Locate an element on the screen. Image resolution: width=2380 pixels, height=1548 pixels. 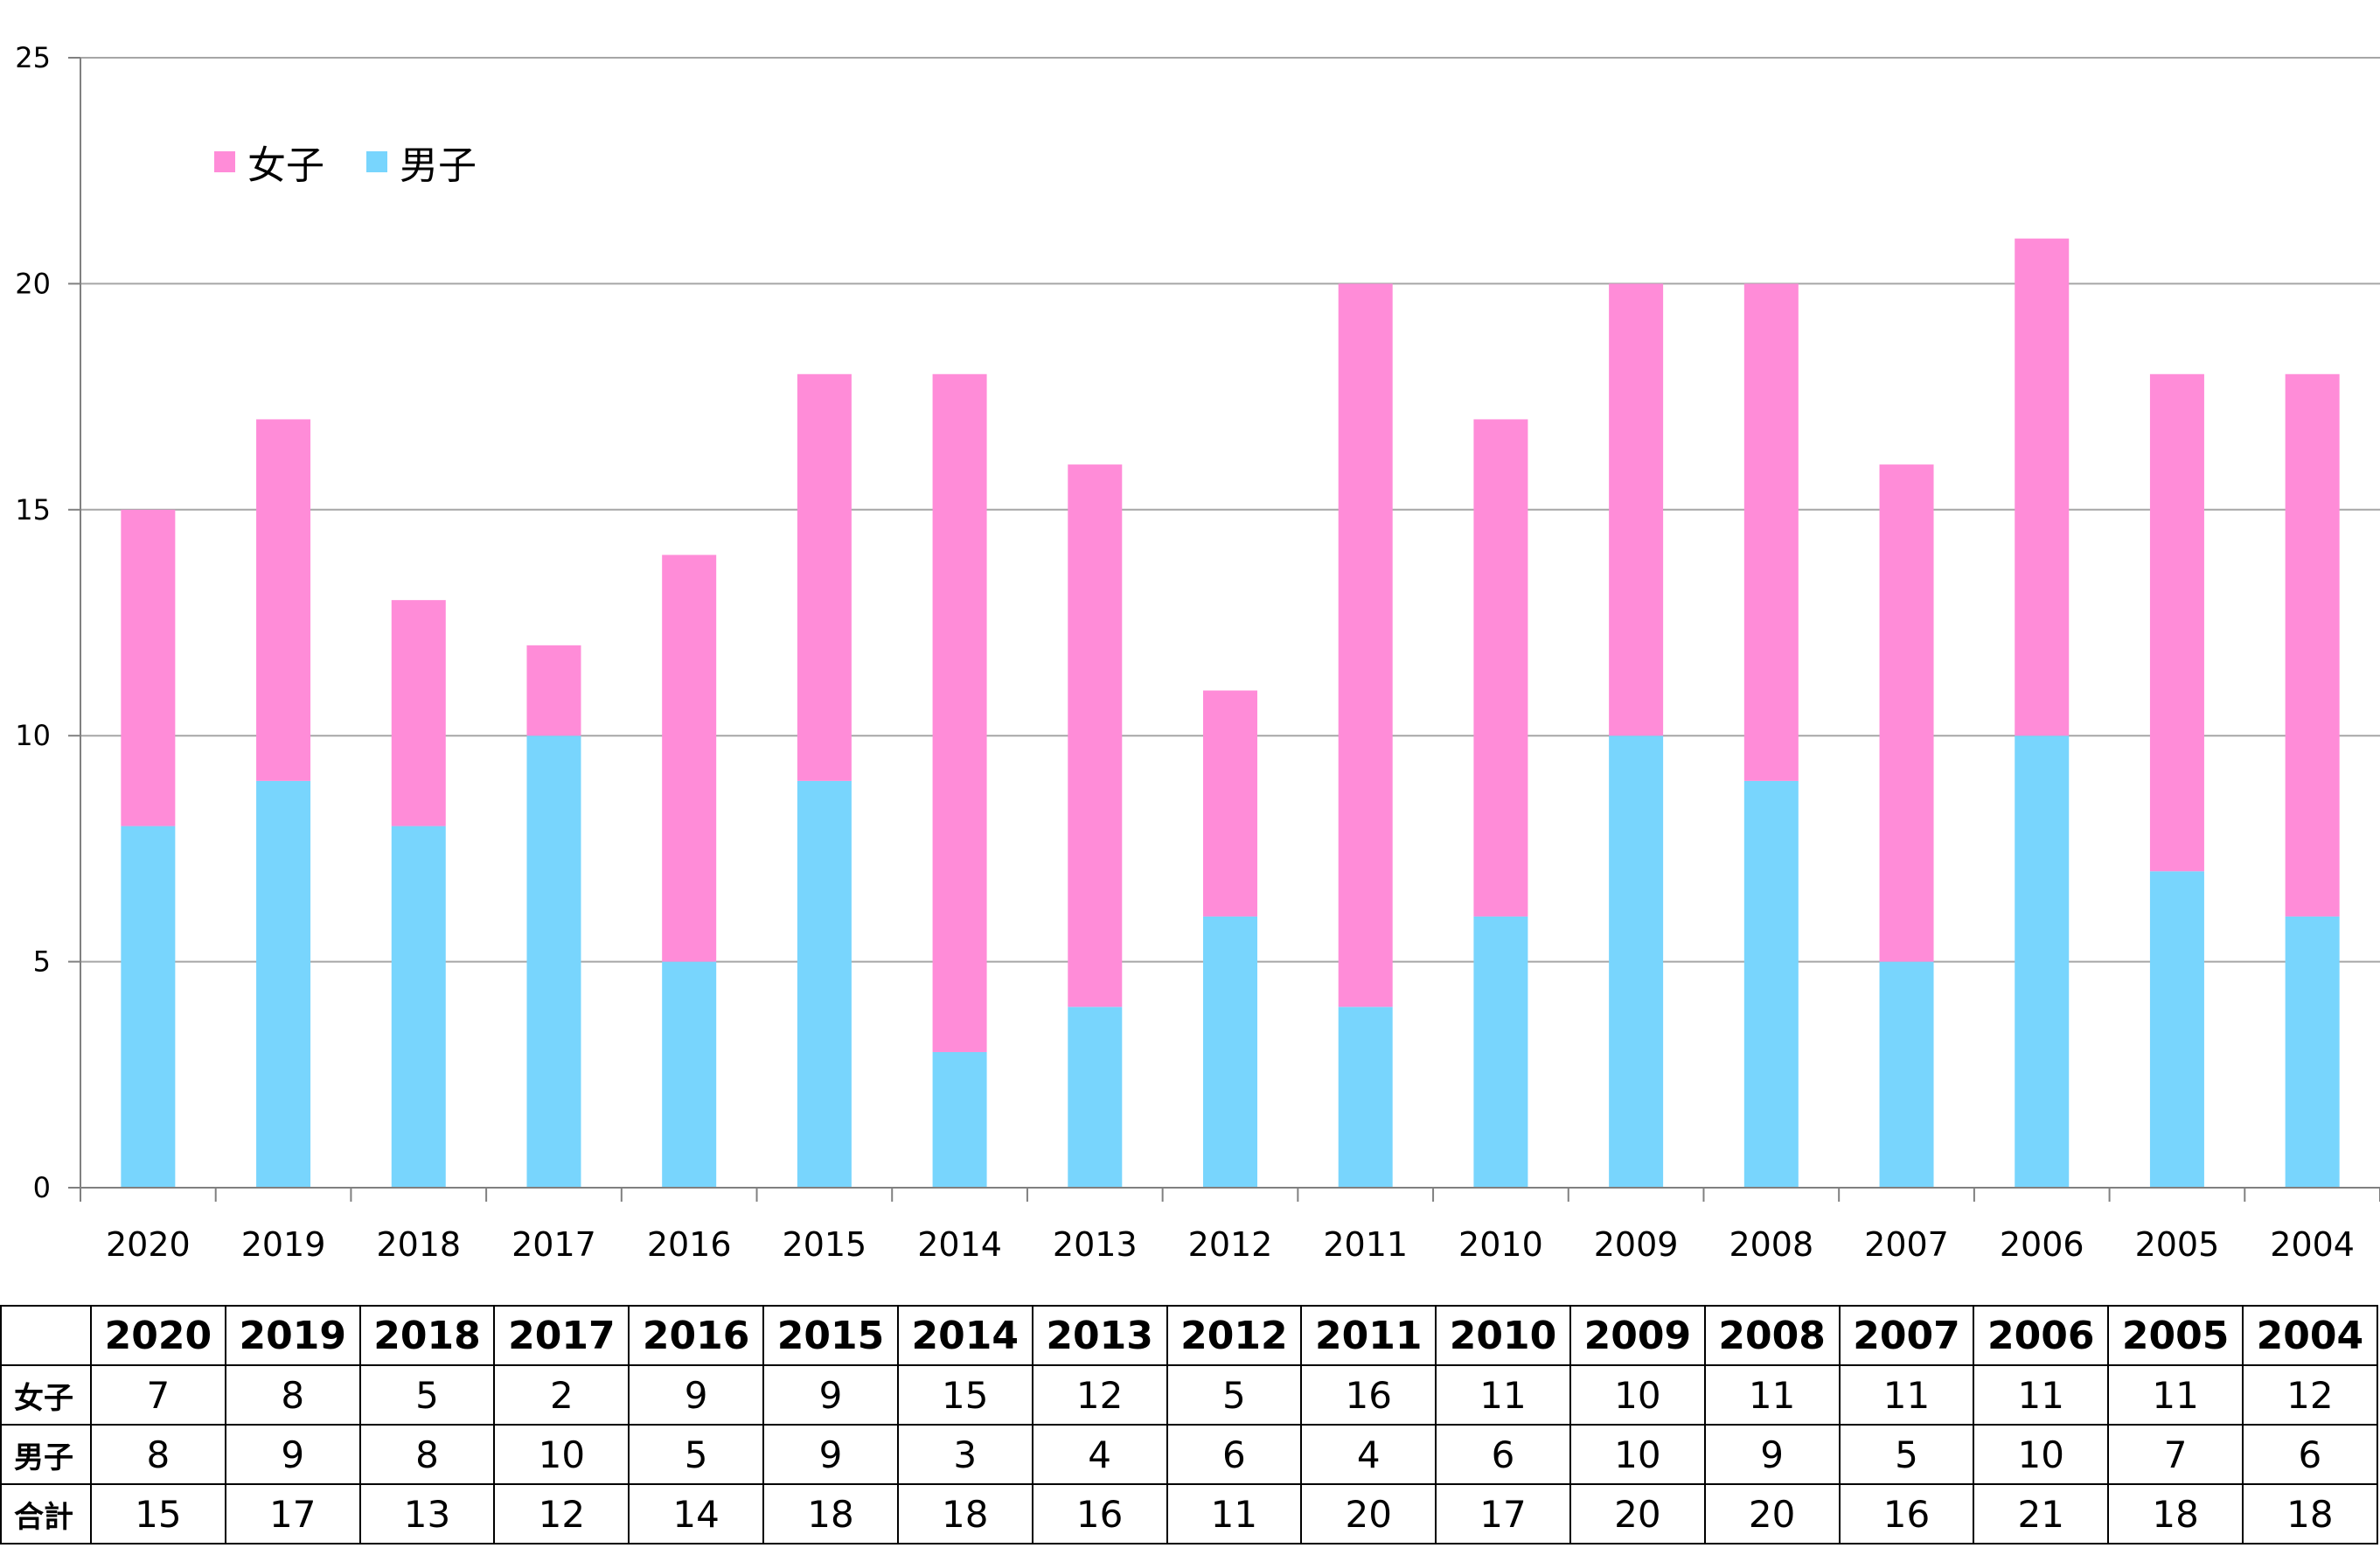
table-cell: 17 is located at coordinates (1503, 1514).